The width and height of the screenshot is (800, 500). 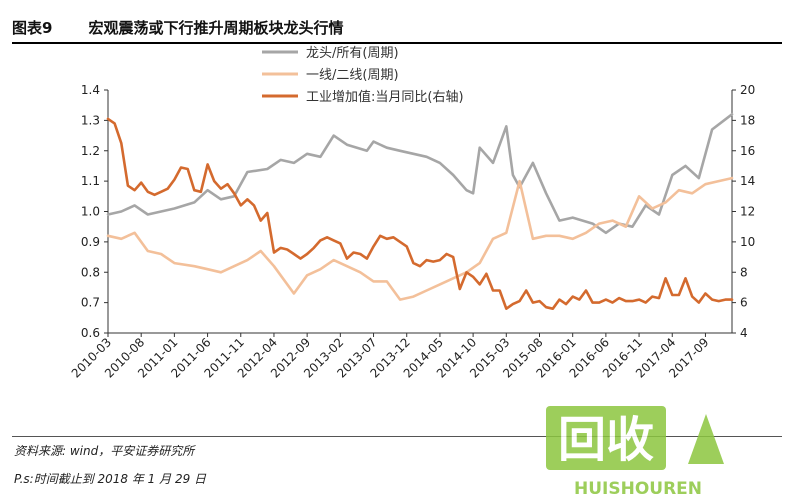 What do you see at coordinates (747, 120) in the screenshot?
I see `y-right-tick-label: 18` at bounding box center [747, 120].